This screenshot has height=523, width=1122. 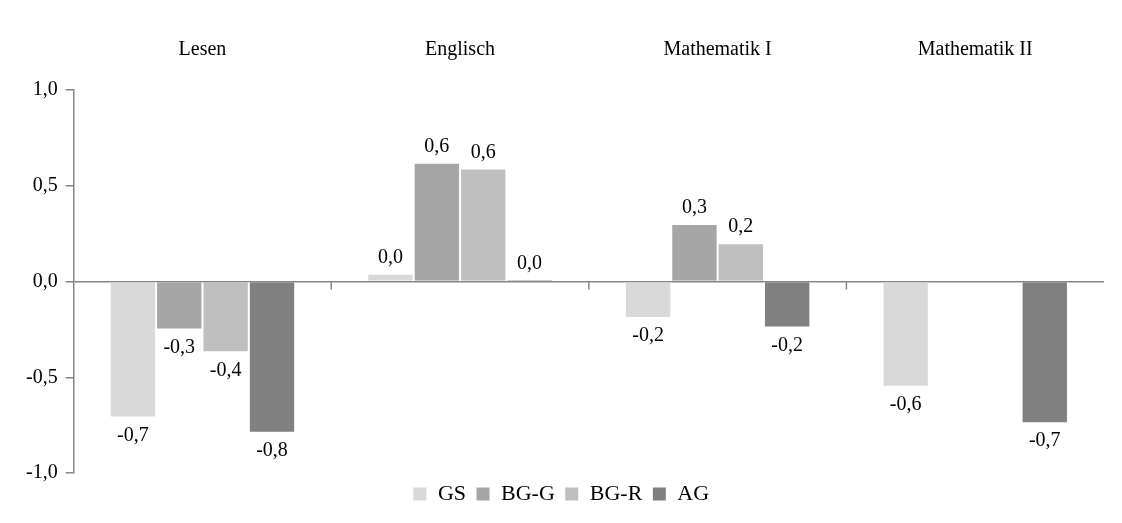 What do you see at coordinates (528, 492) in the screenshot?
I see `legend-label: BG-G` at bounding box center [528, 492].